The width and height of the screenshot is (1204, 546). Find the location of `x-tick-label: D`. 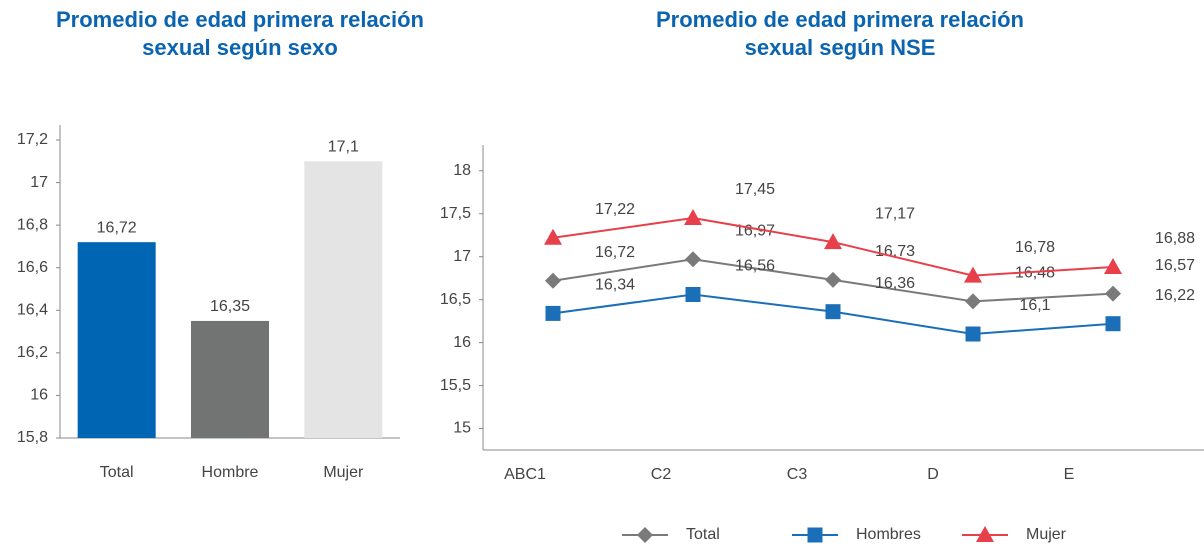

x-tick-label: D is located at coordinates (933, 474).